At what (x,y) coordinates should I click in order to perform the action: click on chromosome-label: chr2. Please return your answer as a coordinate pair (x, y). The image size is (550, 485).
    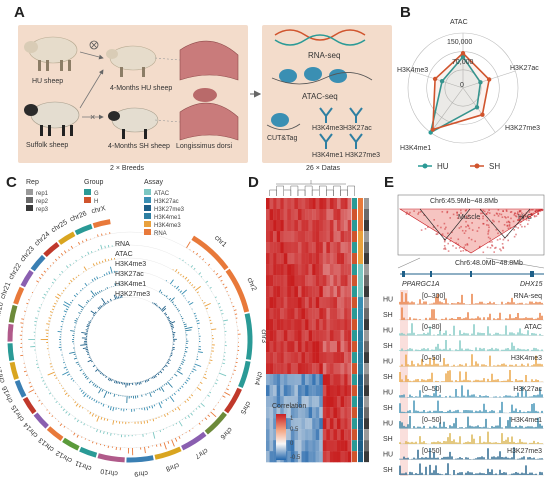
    Looking at the image, I should click on (251, 284).